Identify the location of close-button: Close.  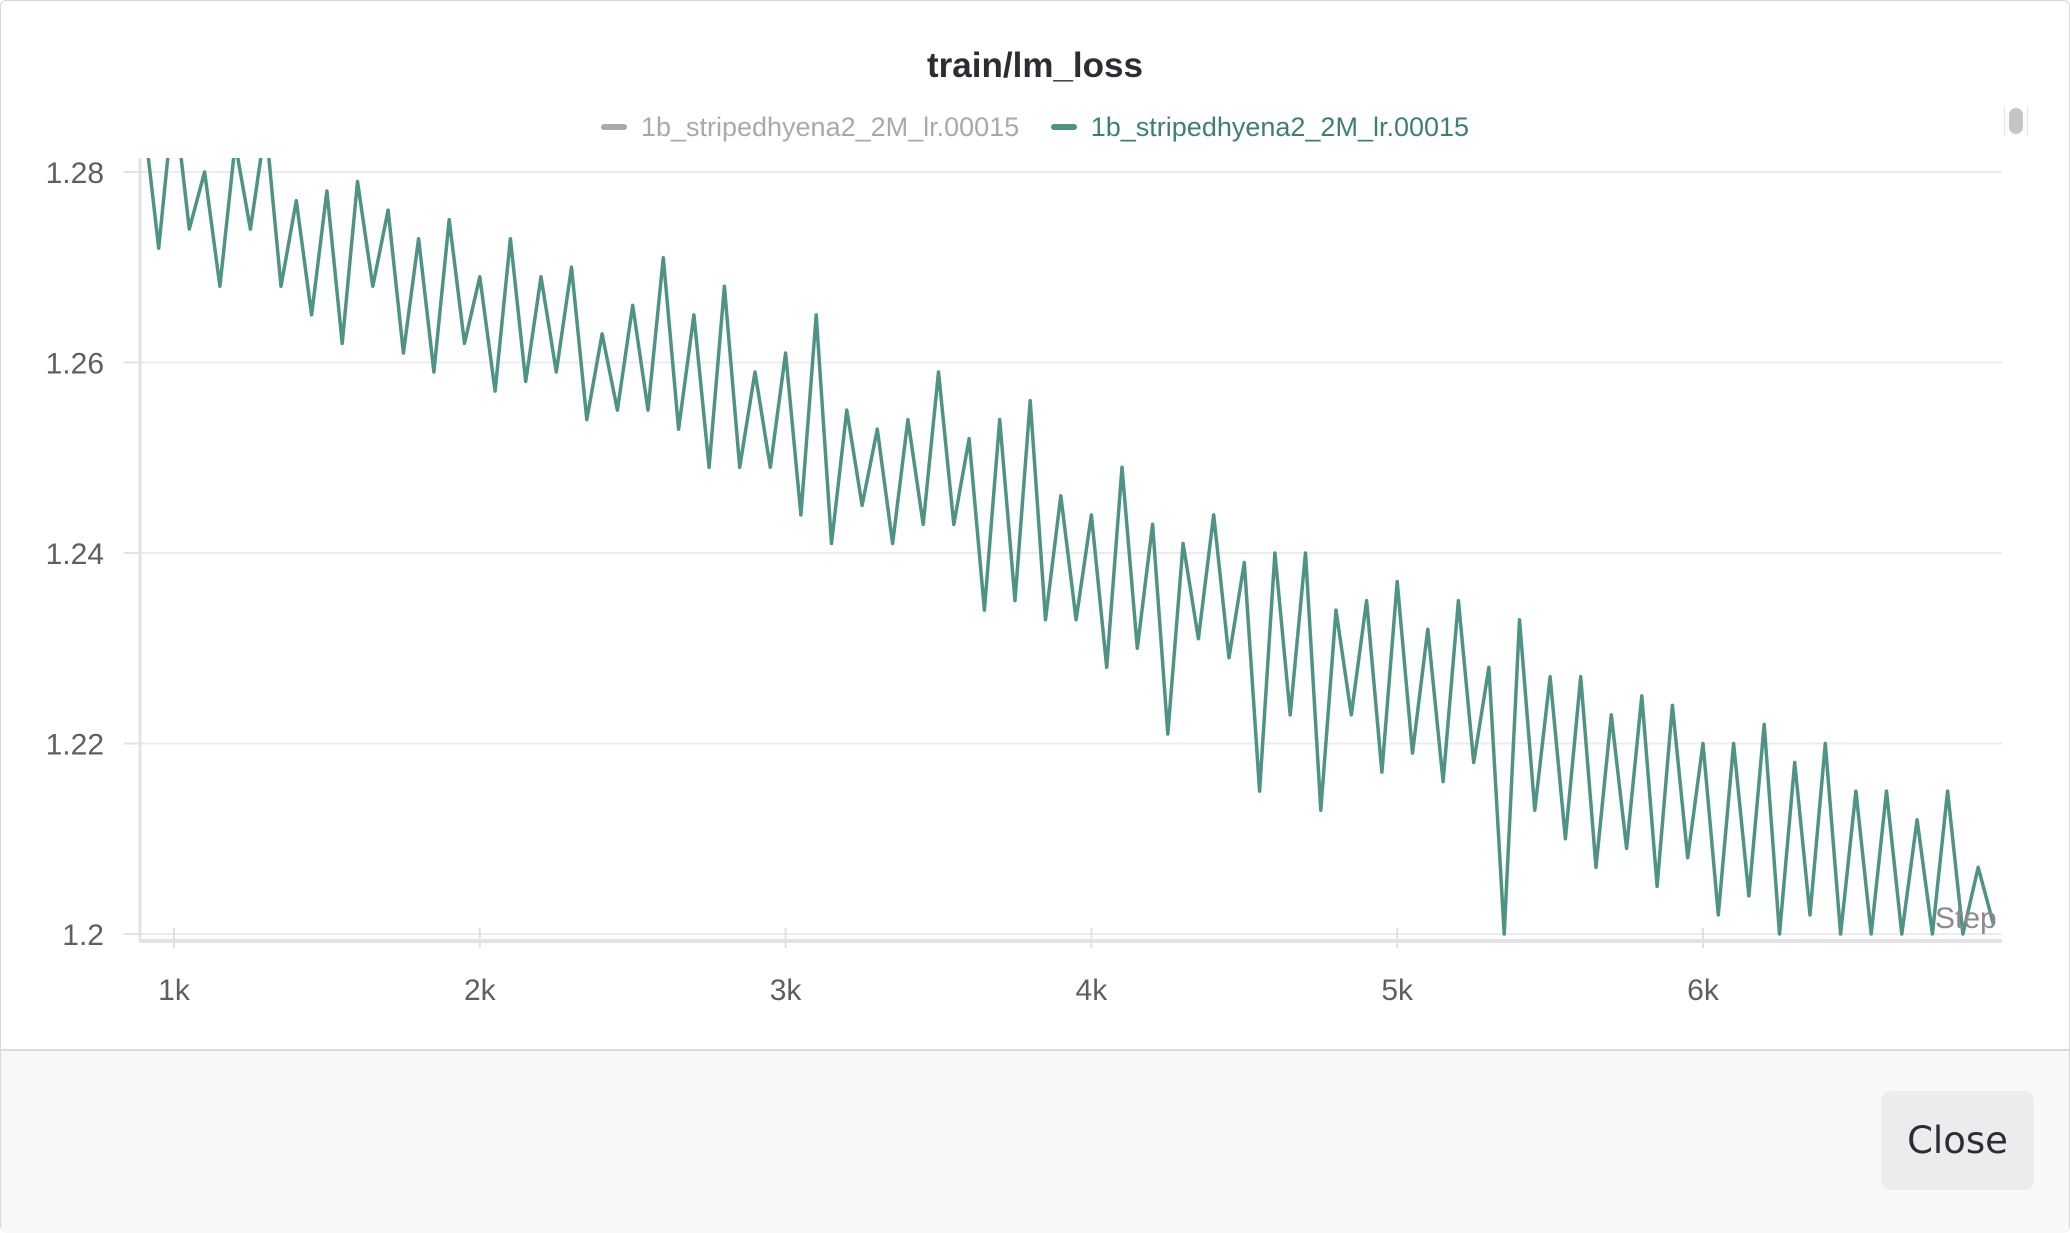
(1957, 1140).